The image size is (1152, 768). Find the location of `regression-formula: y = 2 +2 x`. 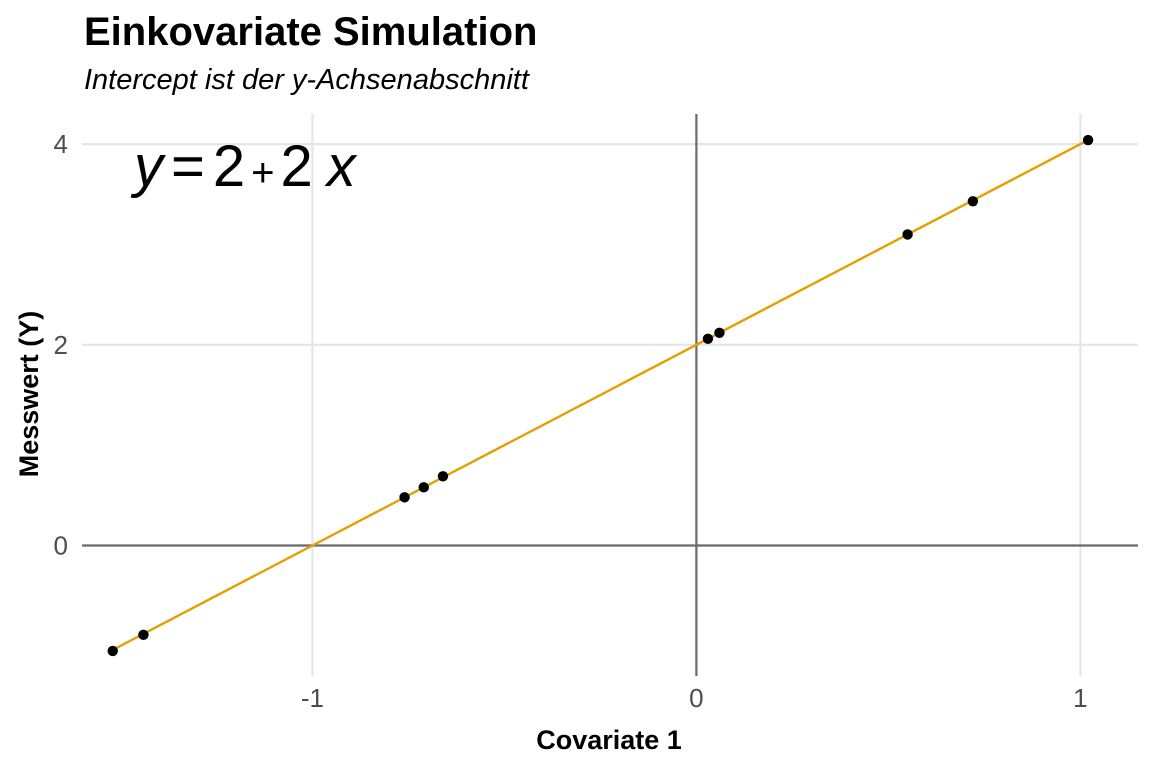

regression-formula: y = 2 +2 x is located at coordinates (244, 166).